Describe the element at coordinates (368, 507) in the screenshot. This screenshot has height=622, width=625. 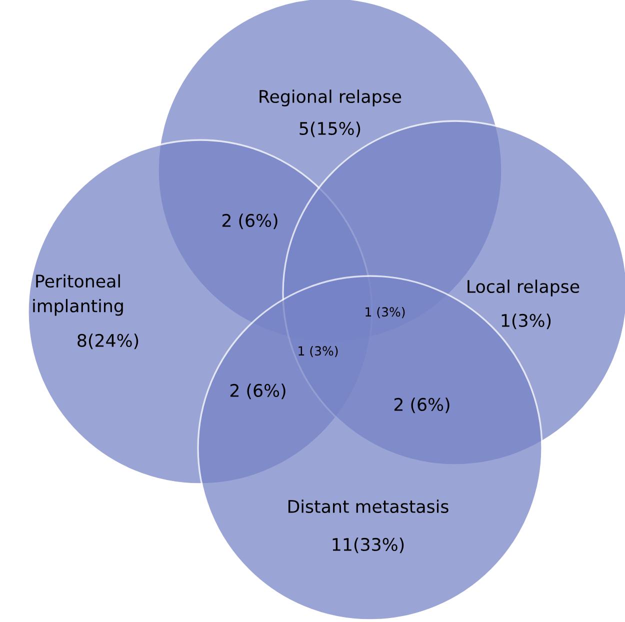
I see `category-label: Distant metastasis` at that location.